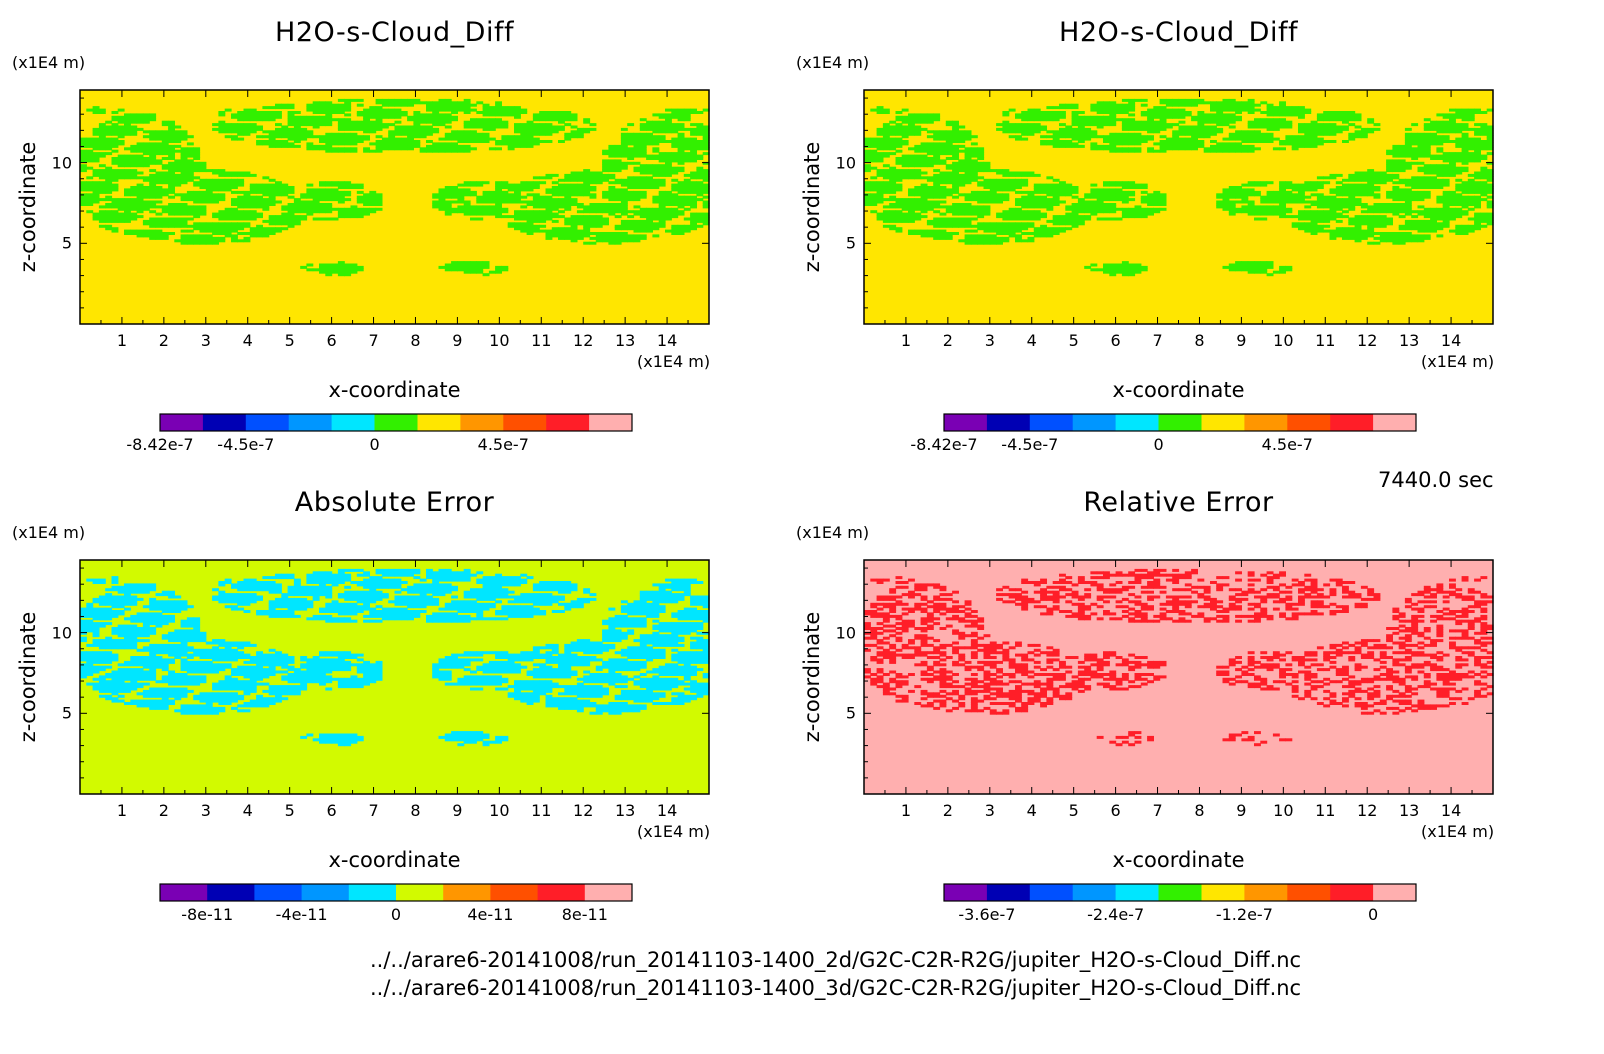  What do you see at coordinates (394, 502) in the screenshot?
I see `chart-title: Absolute Error` at bounding box center [394, 502].